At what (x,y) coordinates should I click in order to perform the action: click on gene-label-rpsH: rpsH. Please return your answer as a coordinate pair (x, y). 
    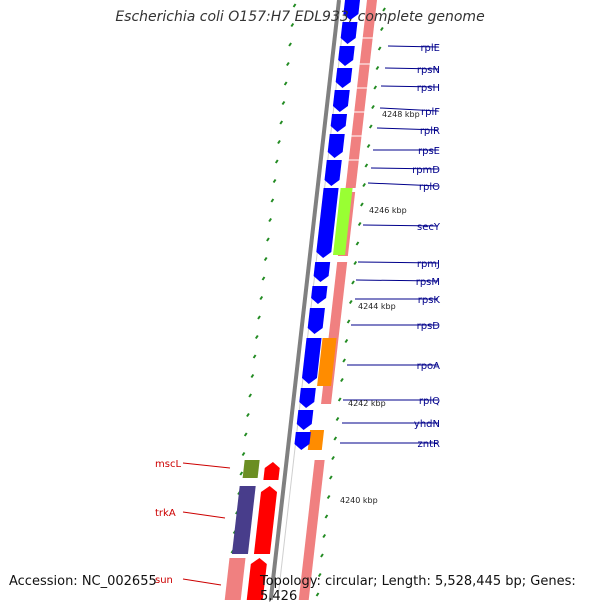
    Looking at the image, I should click on (428, 88).